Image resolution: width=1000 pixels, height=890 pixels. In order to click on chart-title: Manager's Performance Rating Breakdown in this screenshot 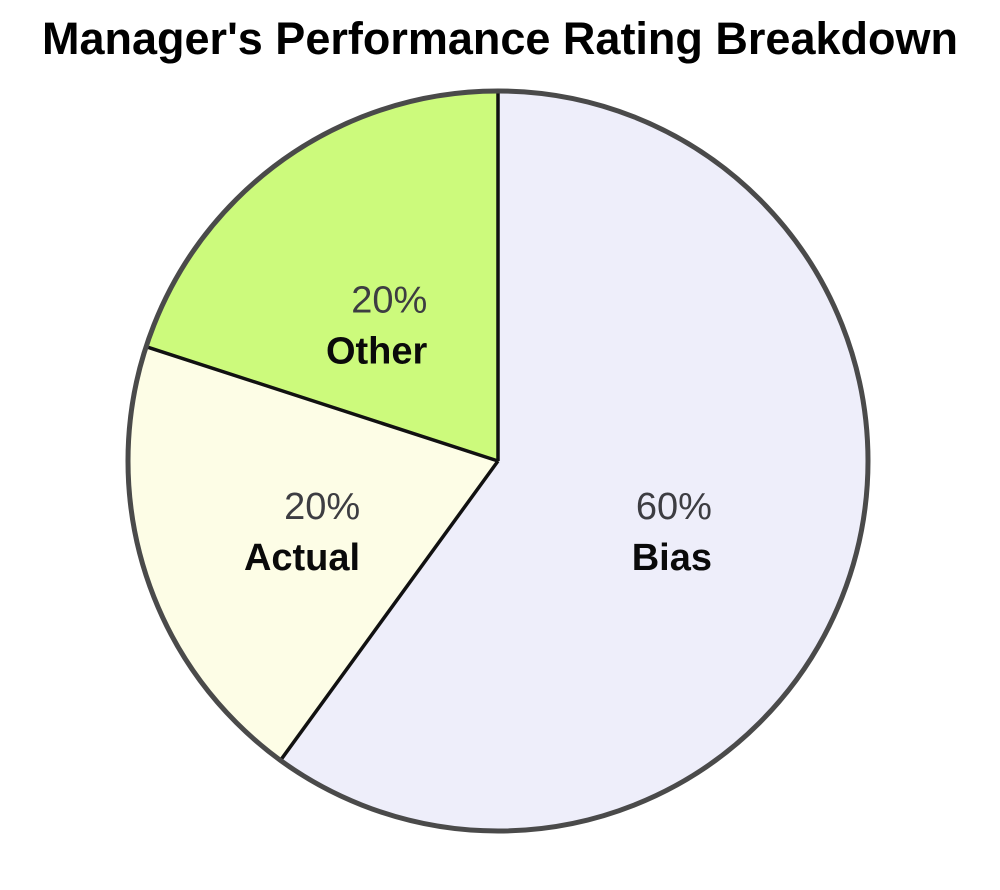, I will do `click(500, 38)`.